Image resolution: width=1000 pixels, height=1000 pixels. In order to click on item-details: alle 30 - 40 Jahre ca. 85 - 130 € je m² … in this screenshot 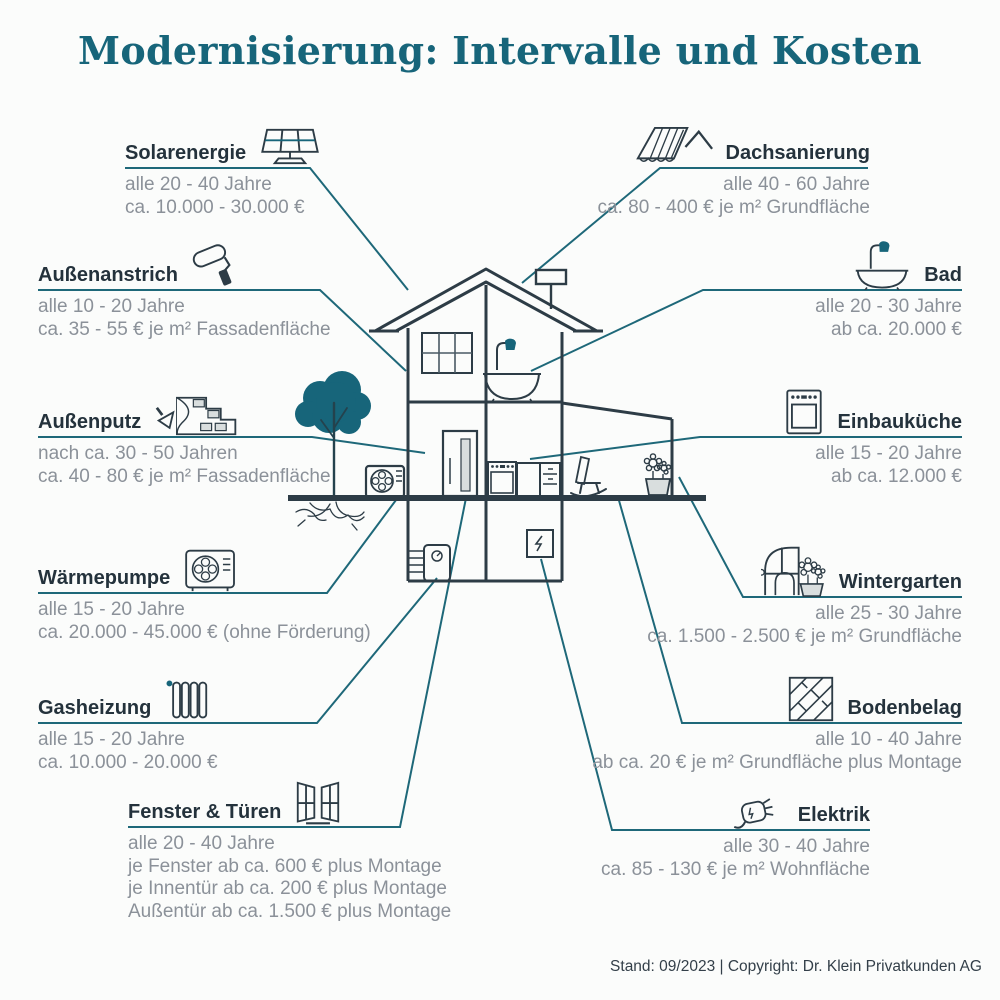, I will do `click(735, 858)`.